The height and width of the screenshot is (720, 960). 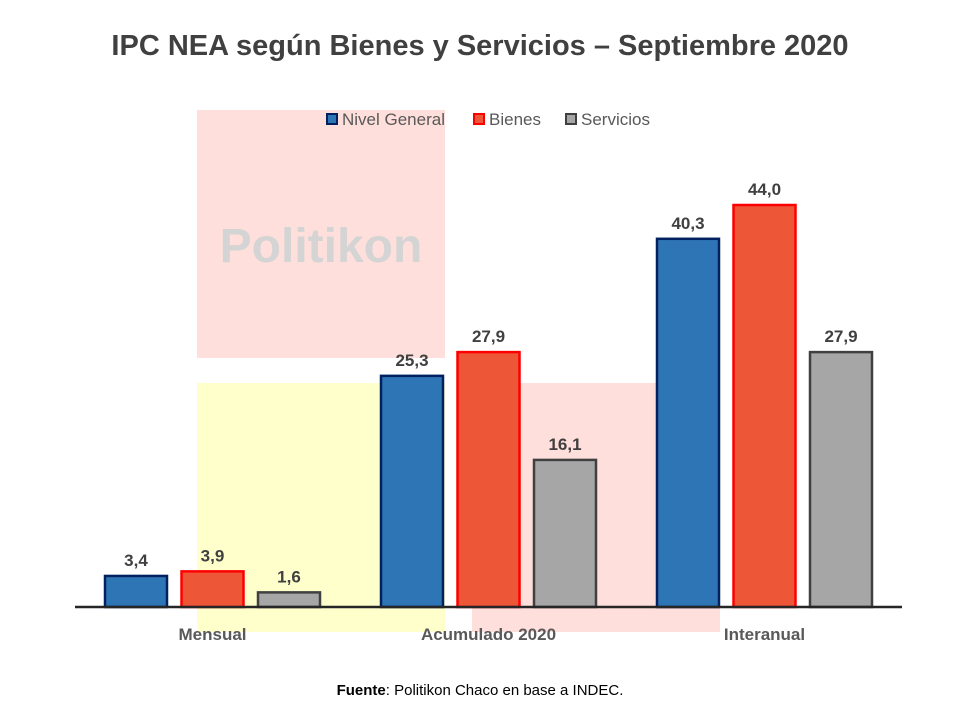 What do you see at coordinates (515, 119) in the screenshot?
I see `legend-label: Bienes` at bounding box center [515, 119].